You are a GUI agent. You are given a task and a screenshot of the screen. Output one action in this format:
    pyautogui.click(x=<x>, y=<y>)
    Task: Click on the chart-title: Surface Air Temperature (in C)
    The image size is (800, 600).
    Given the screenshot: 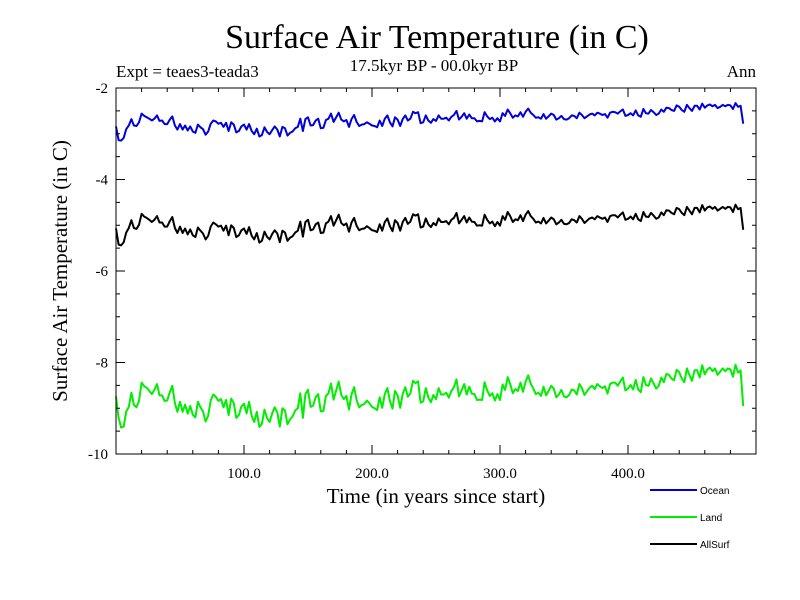 What is the action you would take?
    pyautogui.click(x=437, y=37)
    